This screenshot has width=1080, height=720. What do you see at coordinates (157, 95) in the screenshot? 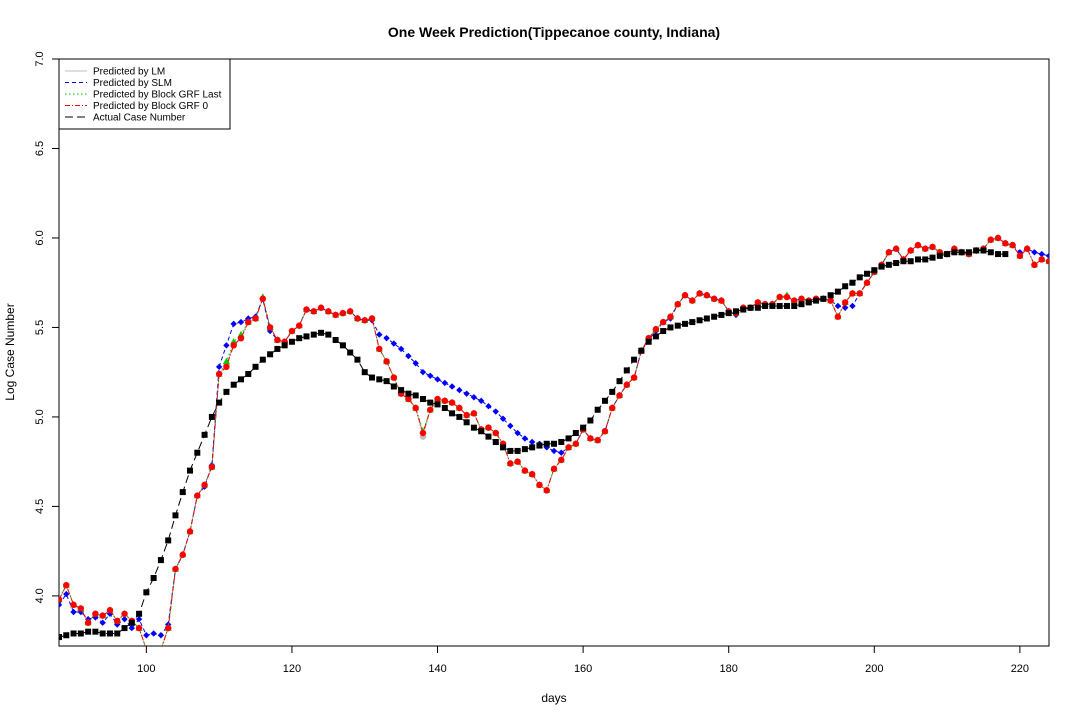
I see `legend-entry-predicted-by-block-grf-last: Predicted by Block GRF Last` at bounding box center [157, 95].